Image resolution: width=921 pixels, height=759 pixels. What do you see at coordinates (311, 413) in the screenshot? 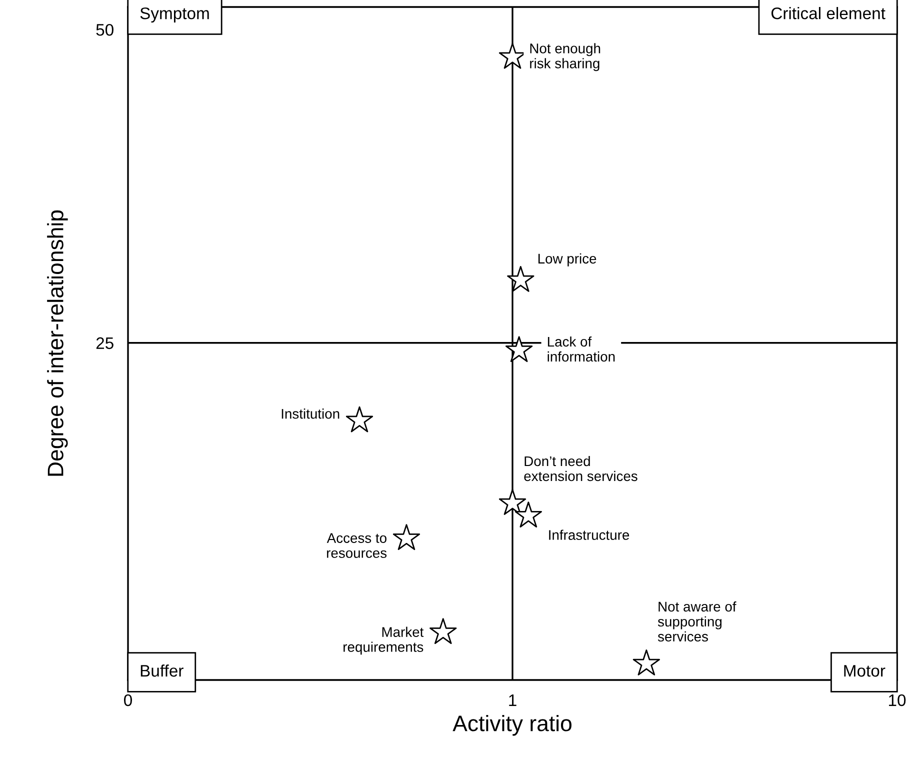
I see `annotation: Institution` at bounding box center [311, 413].